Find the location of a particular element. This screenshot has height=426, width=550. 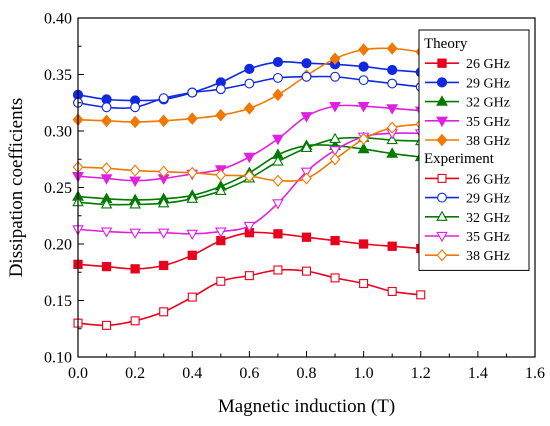

legend-label: 26 GHz is located at coordinates (488, 179).